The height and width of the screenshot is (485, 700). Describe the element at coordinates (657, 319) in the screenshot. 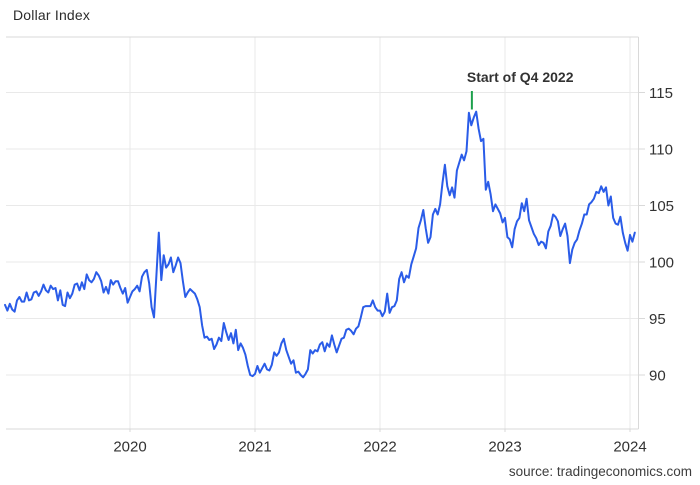

I see `y-axis-label: 95` at that location.